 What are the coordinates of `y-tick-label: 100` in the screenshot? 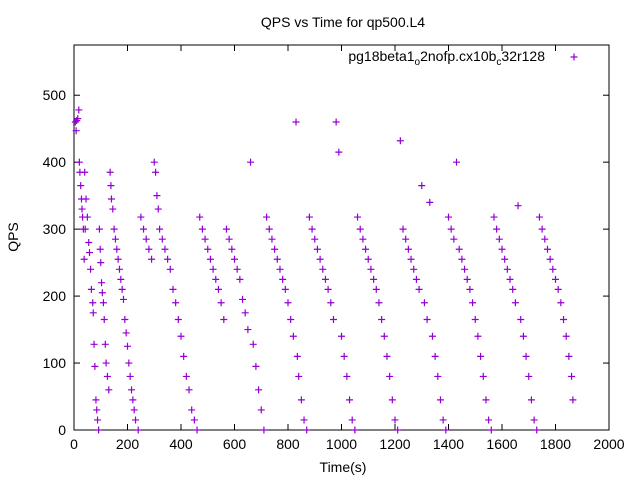 It's located at (55, 363).